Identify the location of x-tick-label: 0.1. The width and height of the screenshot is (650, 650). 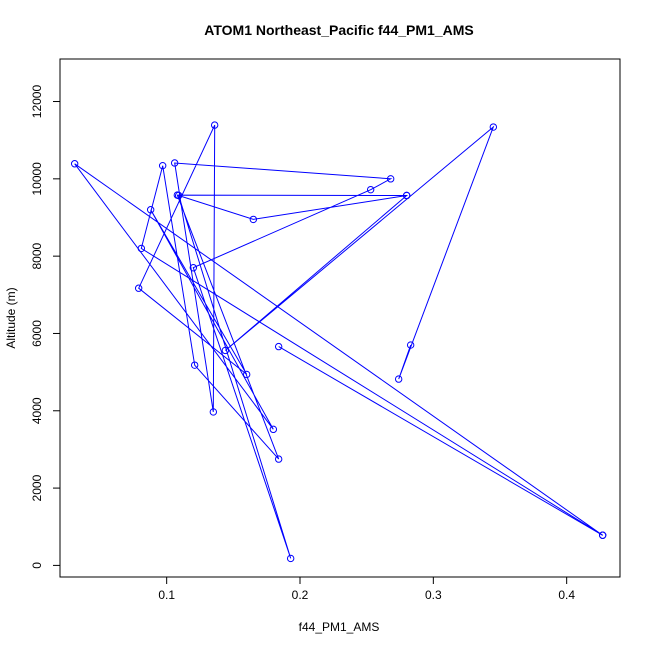
(166, 595).